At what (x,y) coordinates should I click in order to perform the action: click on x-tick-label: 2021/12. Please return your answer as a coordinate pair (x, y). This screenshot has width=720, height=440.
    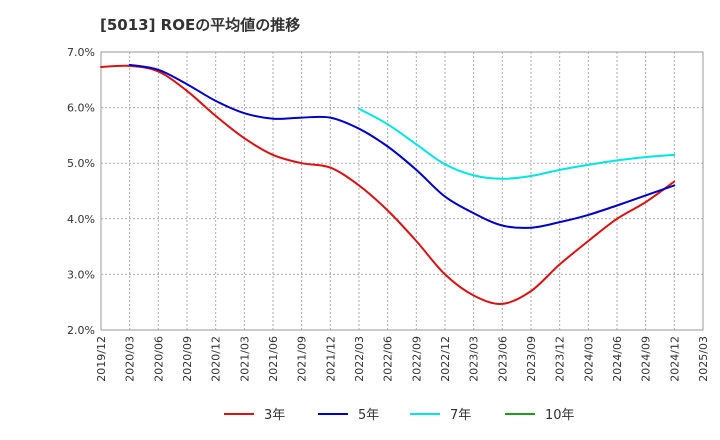
    Looking at the image, I should click on (330, 359).